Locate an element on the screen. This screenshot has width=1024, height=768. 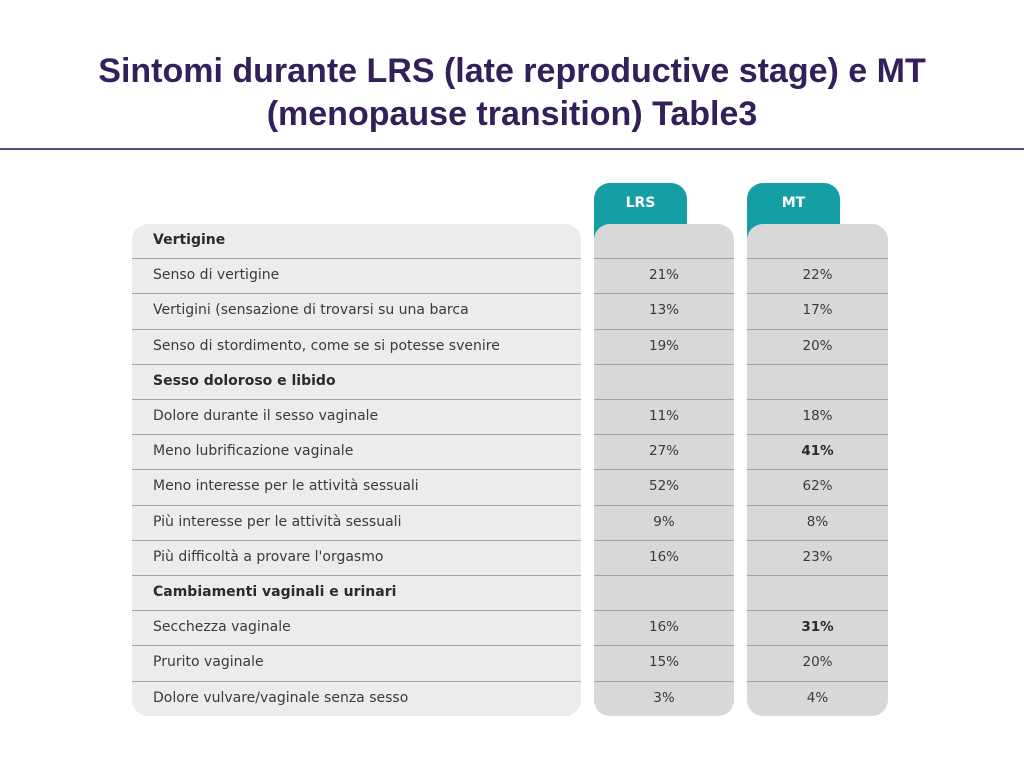
section-title: Vertigine is located at coordinates (189, 240).